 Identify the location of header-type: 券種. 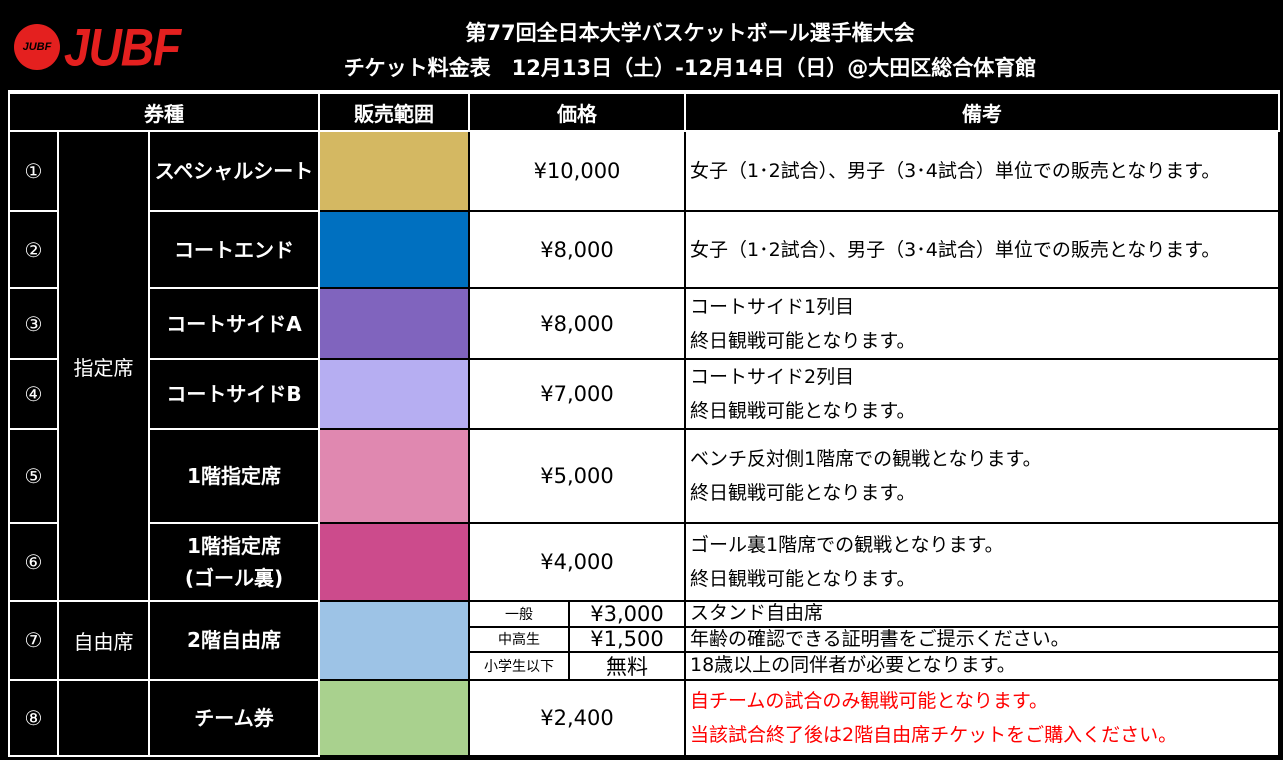
(164, 112).